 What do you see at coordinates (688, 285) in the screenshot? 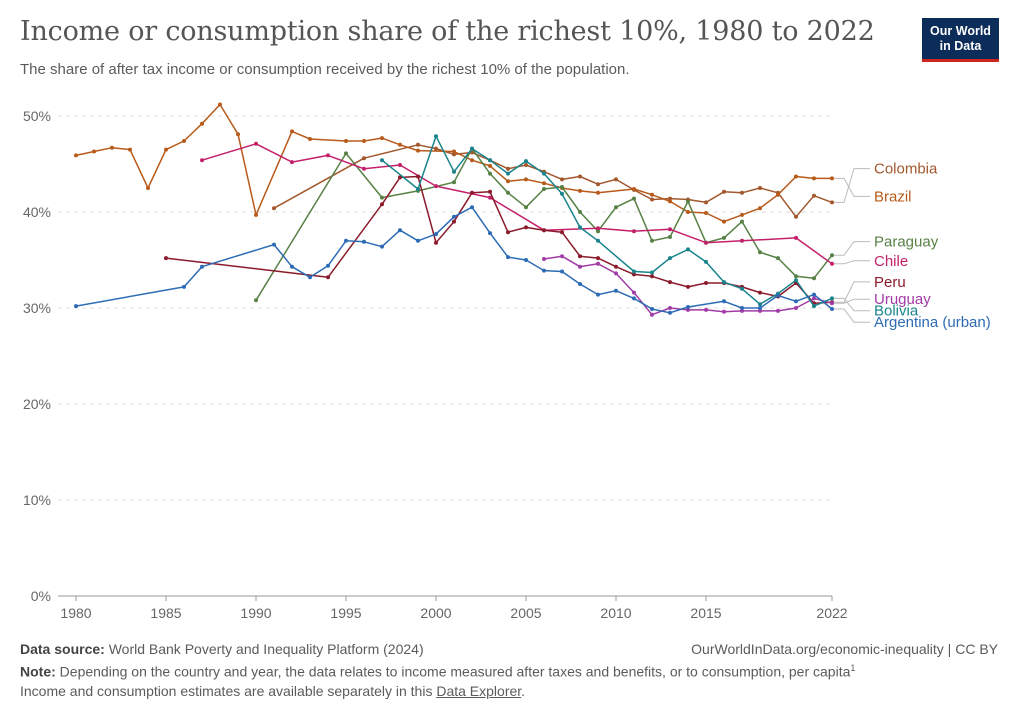
I see `series-uruguay` at bounding box center [688, 285].